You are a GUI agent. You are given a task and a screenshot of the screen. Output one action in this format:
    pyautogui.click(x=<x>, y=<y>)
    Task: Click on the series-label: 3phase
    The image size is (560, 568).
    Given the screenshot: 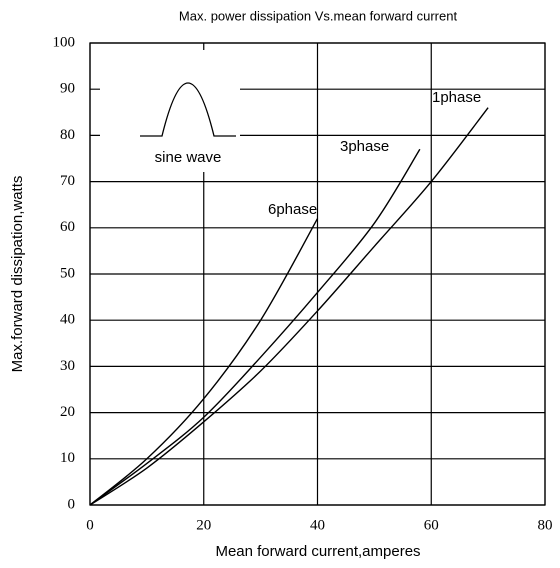 What is the action you would take?
    pyautogui.click(x=364, y=146)
    